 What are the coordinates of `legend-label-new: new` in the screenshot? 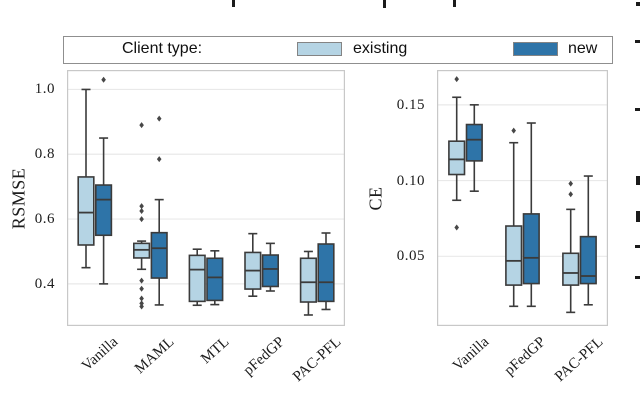 It's located at (583, 48).